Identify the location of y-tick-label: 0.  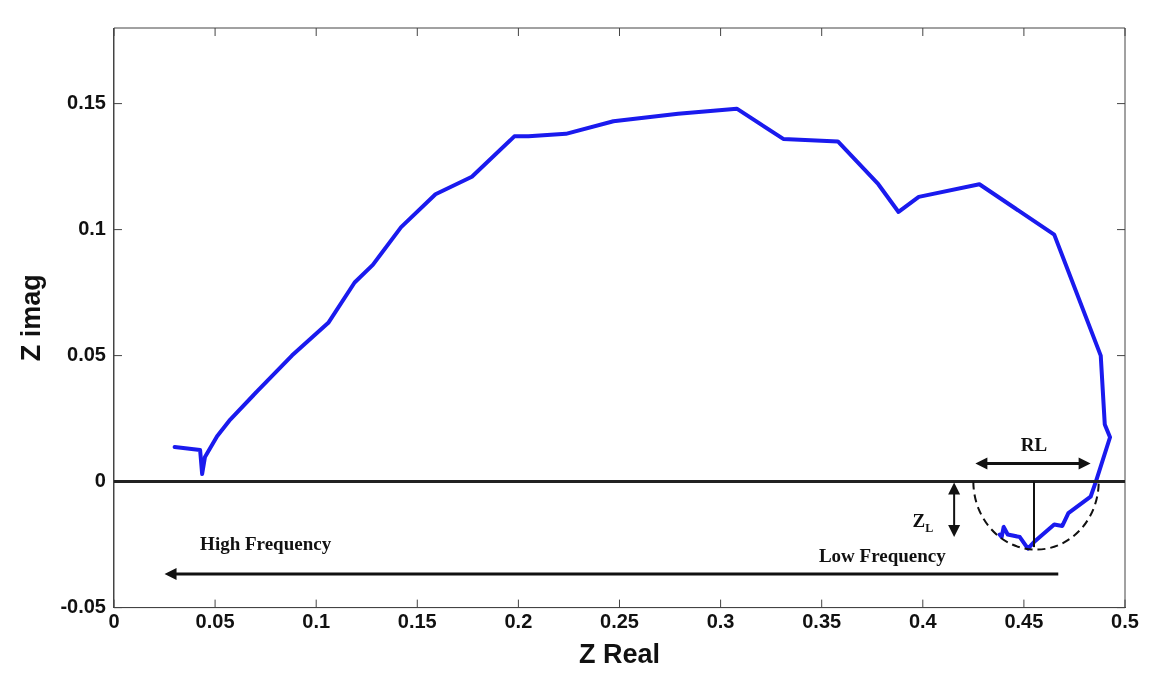
(100, 480).